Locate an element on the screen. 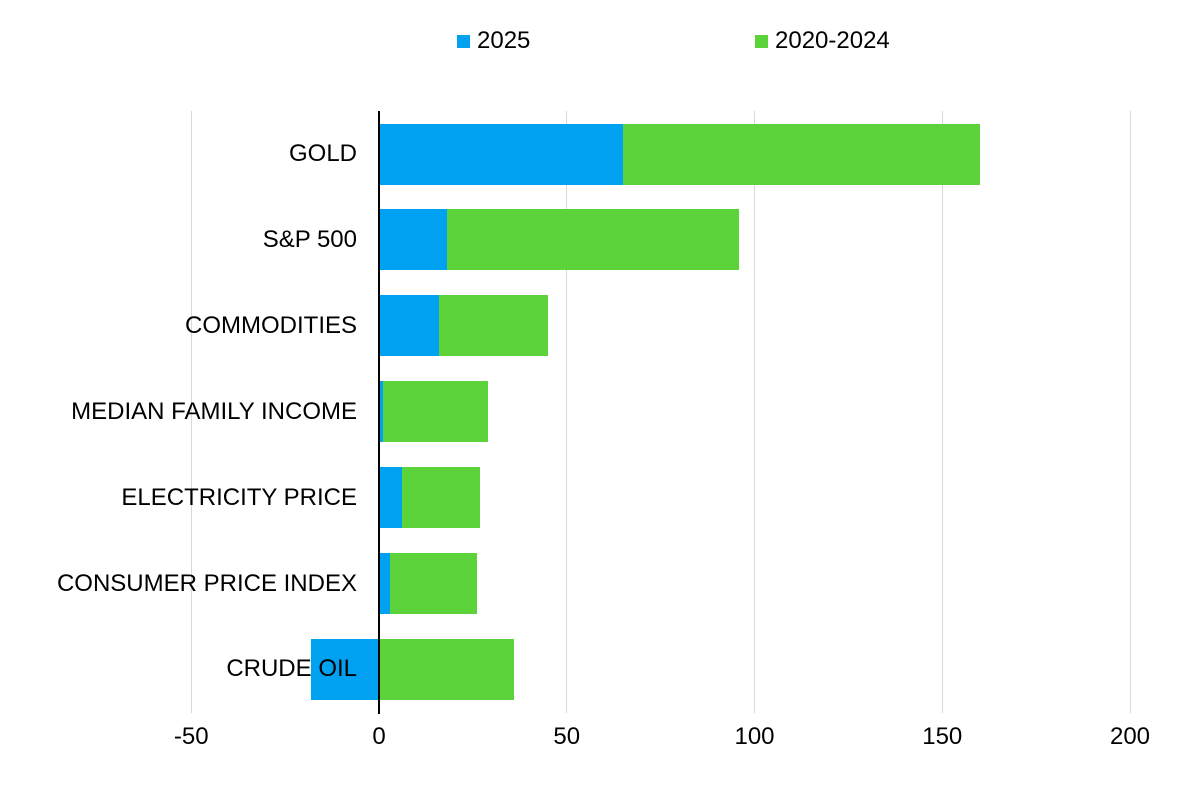 This screenshot has height=796, width=1200. category-label: MEDIAN FAMILY INCOME is located at coordinates (214, 411).